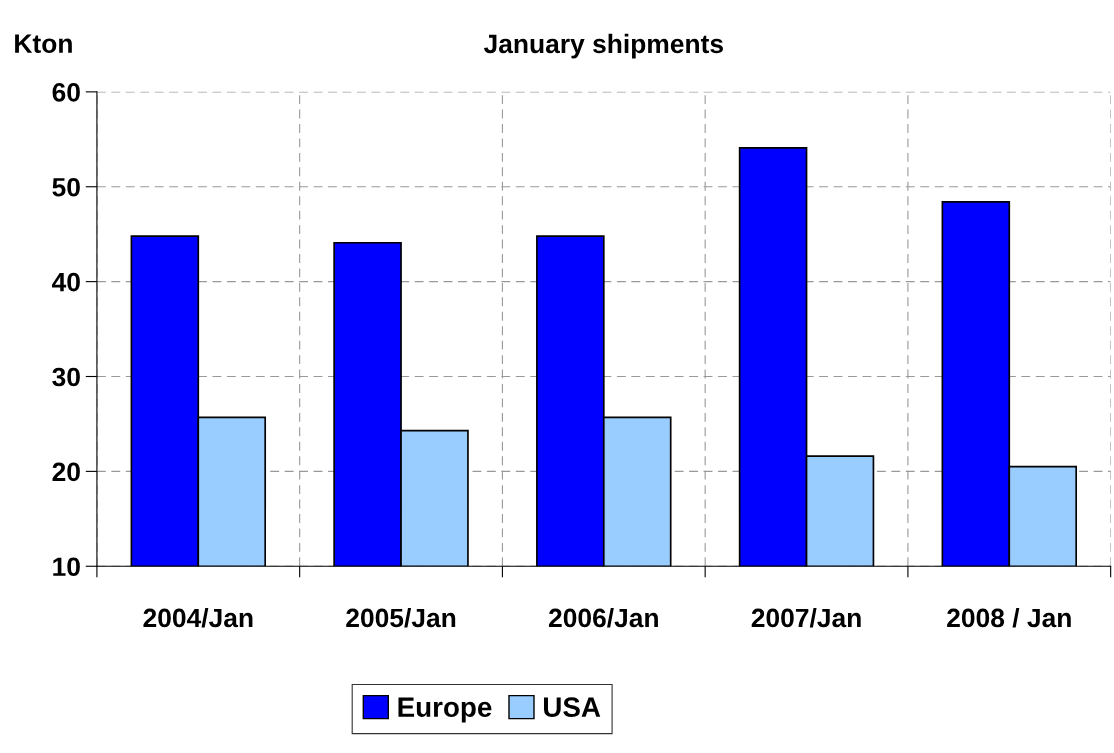  I want to click on y-tick-label: 50, so click(66, 187).